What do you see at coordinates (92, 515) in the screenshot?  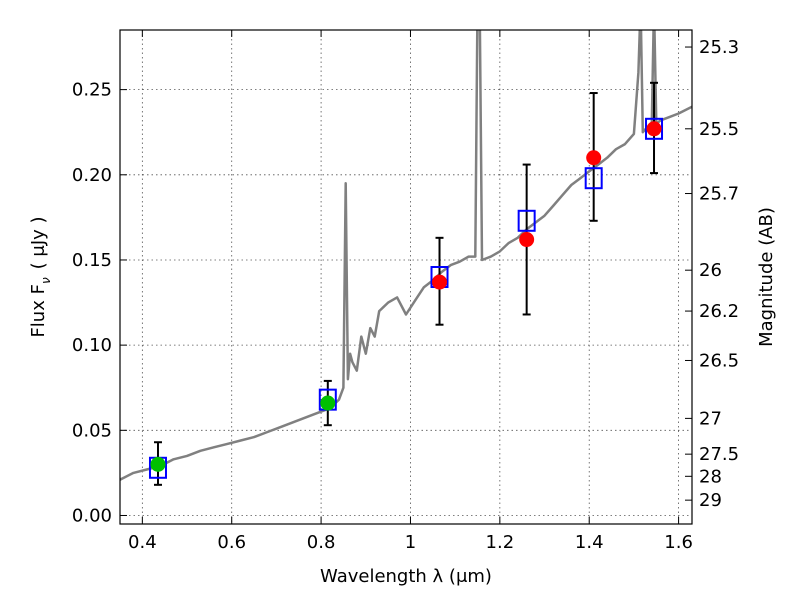 I see `y-tick-label: 0.00` at bounding box center [92, 515].